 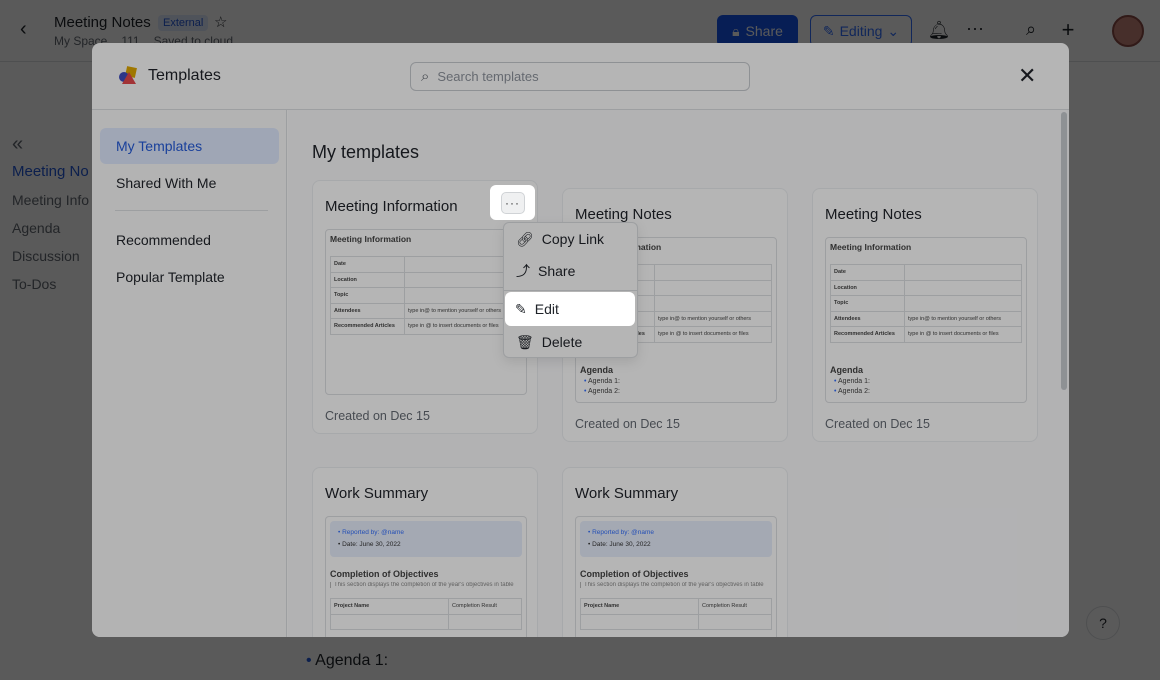 What do you see at coordinates (562, 342) in the screenshot?
I see `menu-label: Delete` at bounding box center [562, 342].